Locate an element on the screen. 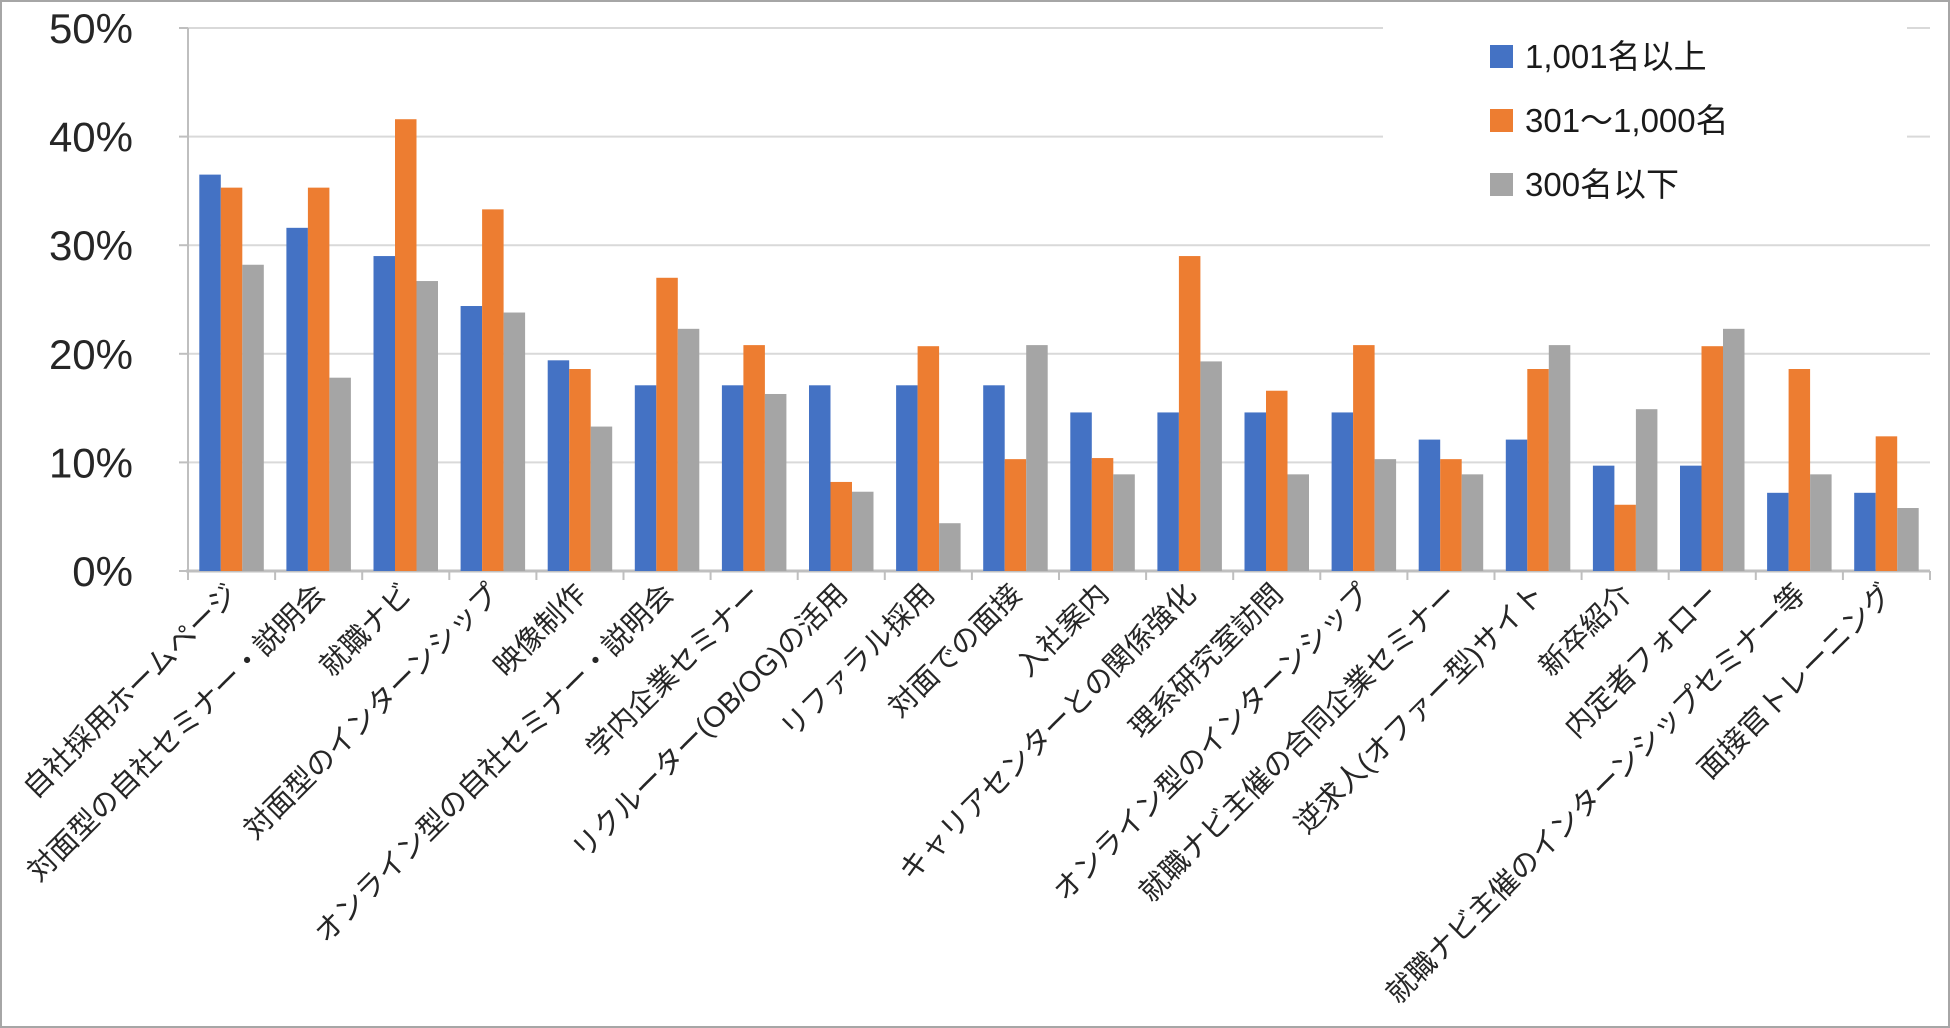 This screenshot has width=1950, height=1028. y-axis-label: 40% is located at coordinates (91, 137).